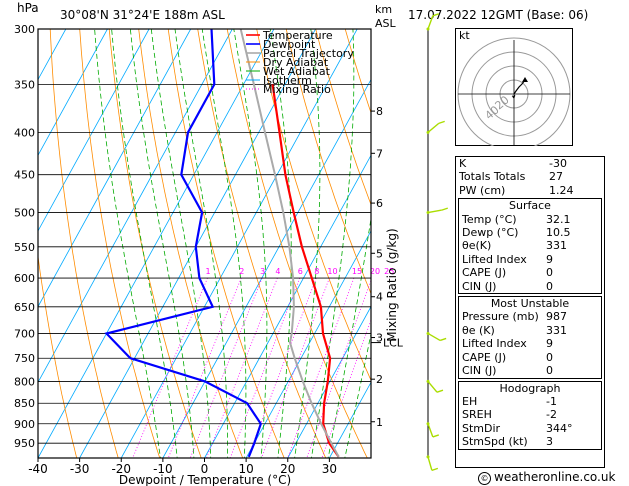  I want to click on storm-motion-marker, so click(513, 96).